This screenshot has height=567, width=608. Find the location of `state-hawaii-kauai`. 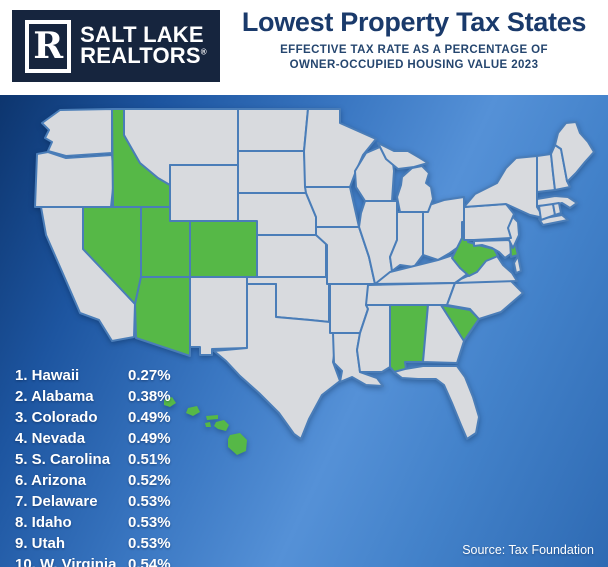

state-hawaii-kauai is located at coordinates (170, 402).